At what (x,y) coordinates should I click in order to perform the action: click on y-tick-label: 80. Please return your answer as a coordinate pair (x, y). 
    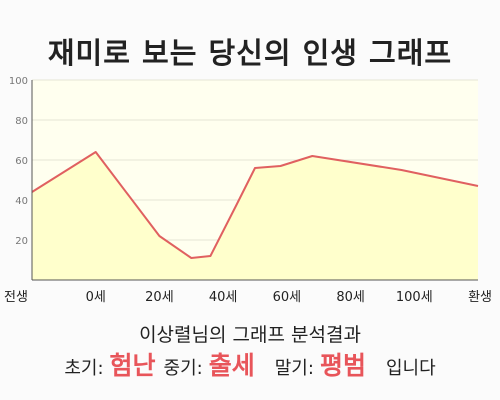
    Looking at the image, I should click on (21, 121).